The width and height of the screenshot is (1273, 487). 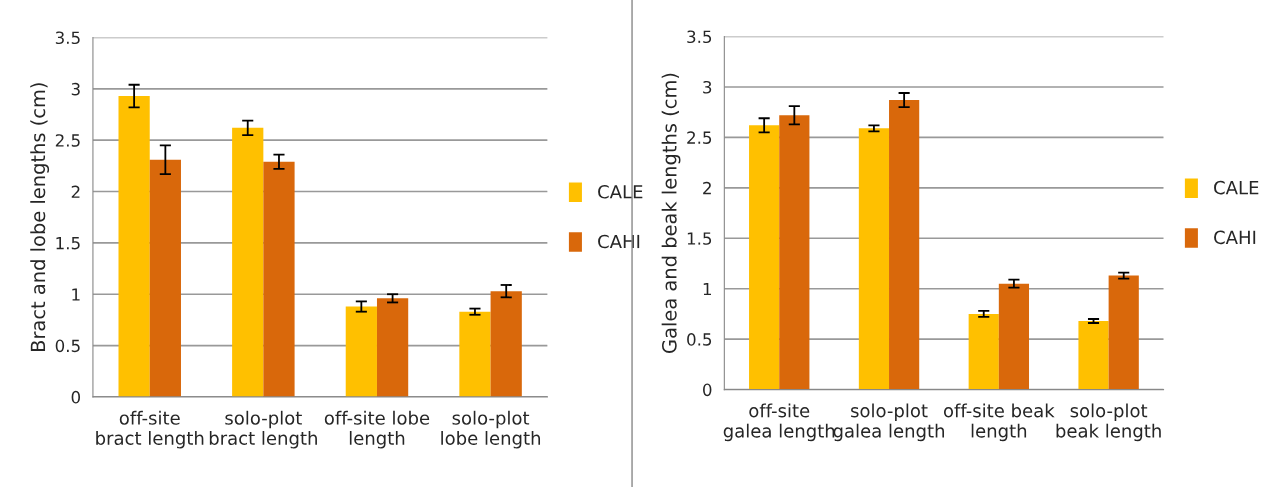 I want to click on x-tick-label: solo-plot galea length, so click(x=888, y=422).